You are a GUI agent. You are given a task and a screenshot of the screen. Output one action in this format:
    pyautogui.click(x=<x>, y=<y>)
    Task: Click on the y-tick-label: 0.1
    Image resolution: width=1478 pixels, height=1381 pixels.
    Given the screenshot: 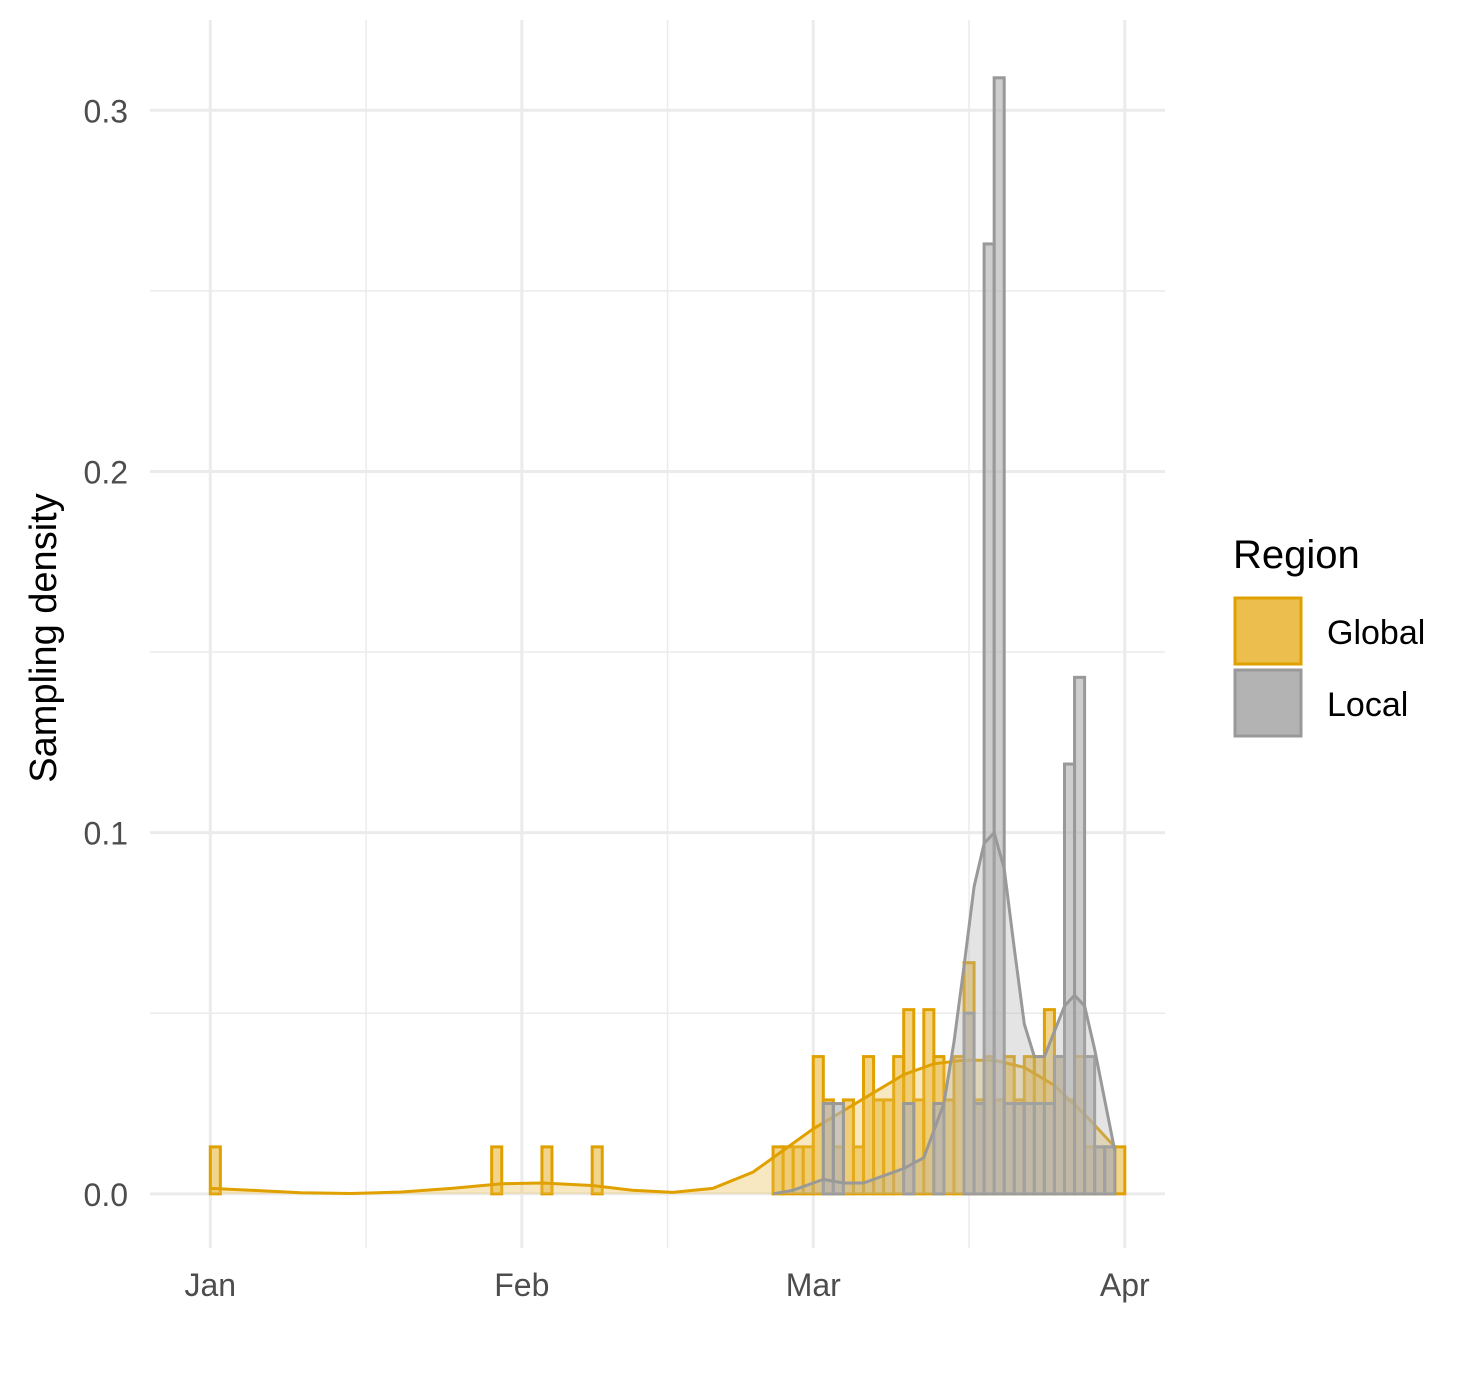 What is the action you would take?
    pyautogui.click(x=106, y=834)
    